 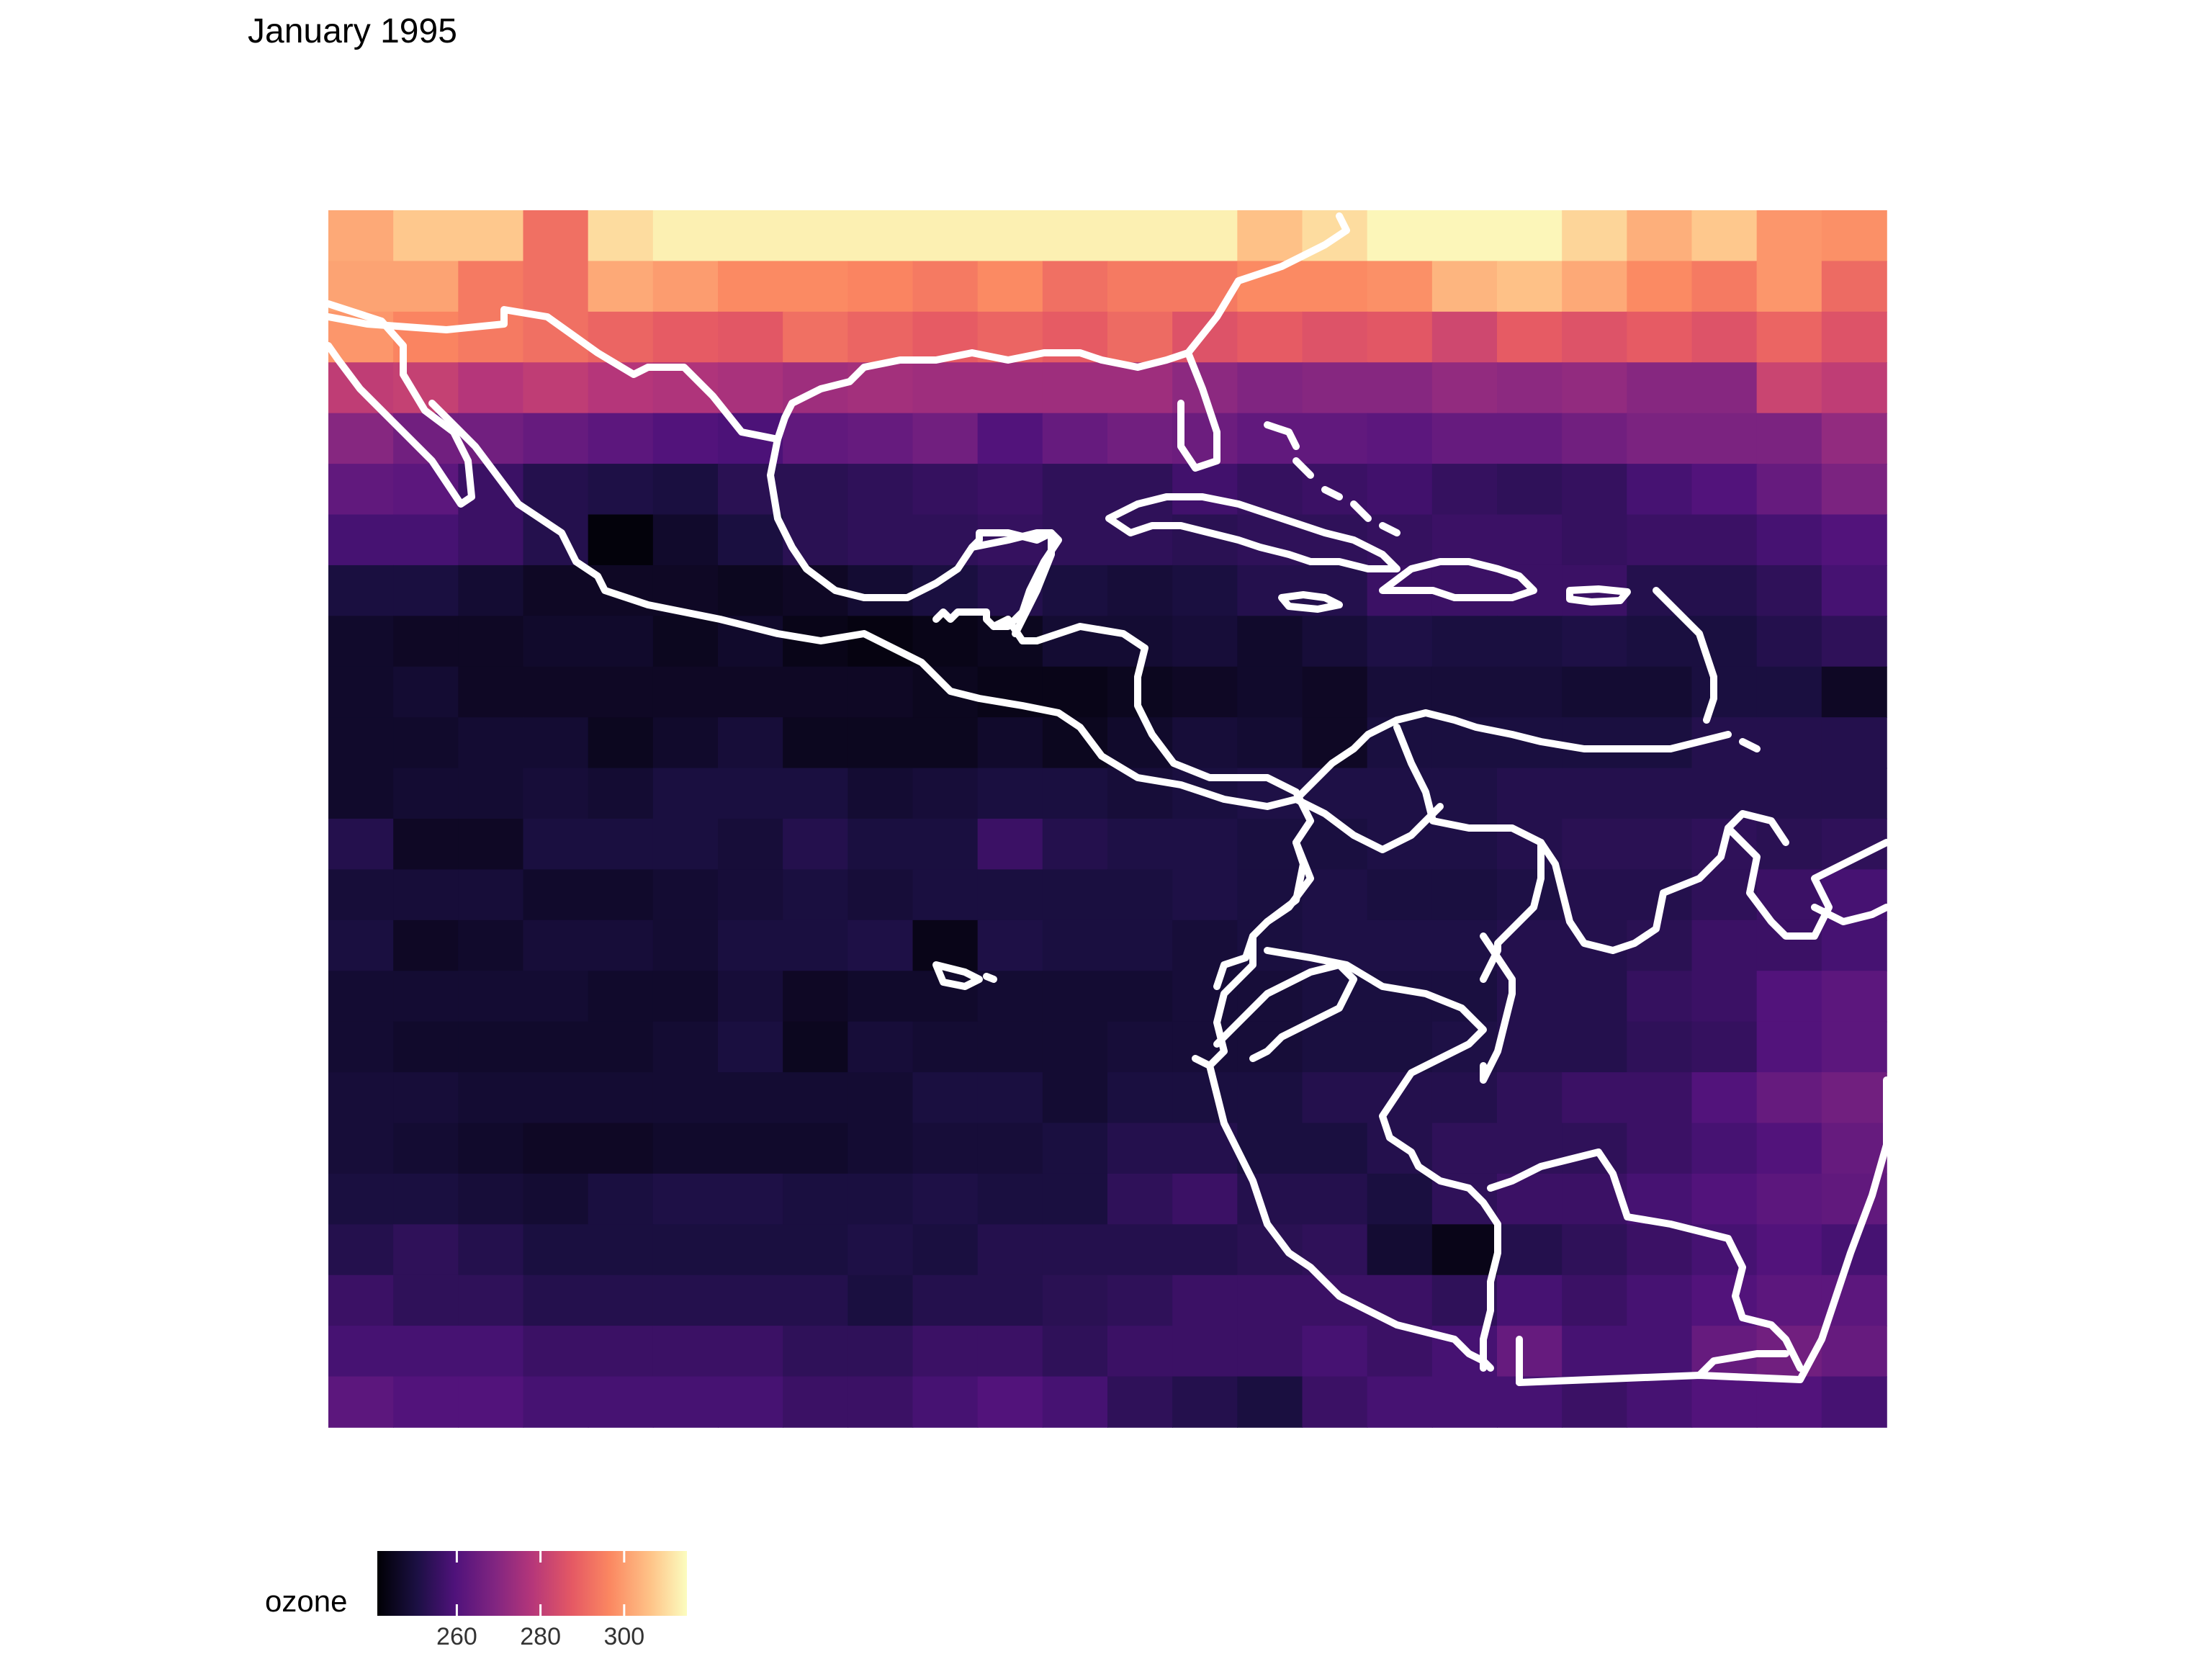 I want to click on outline-panama, so click(x=1512, y=756).